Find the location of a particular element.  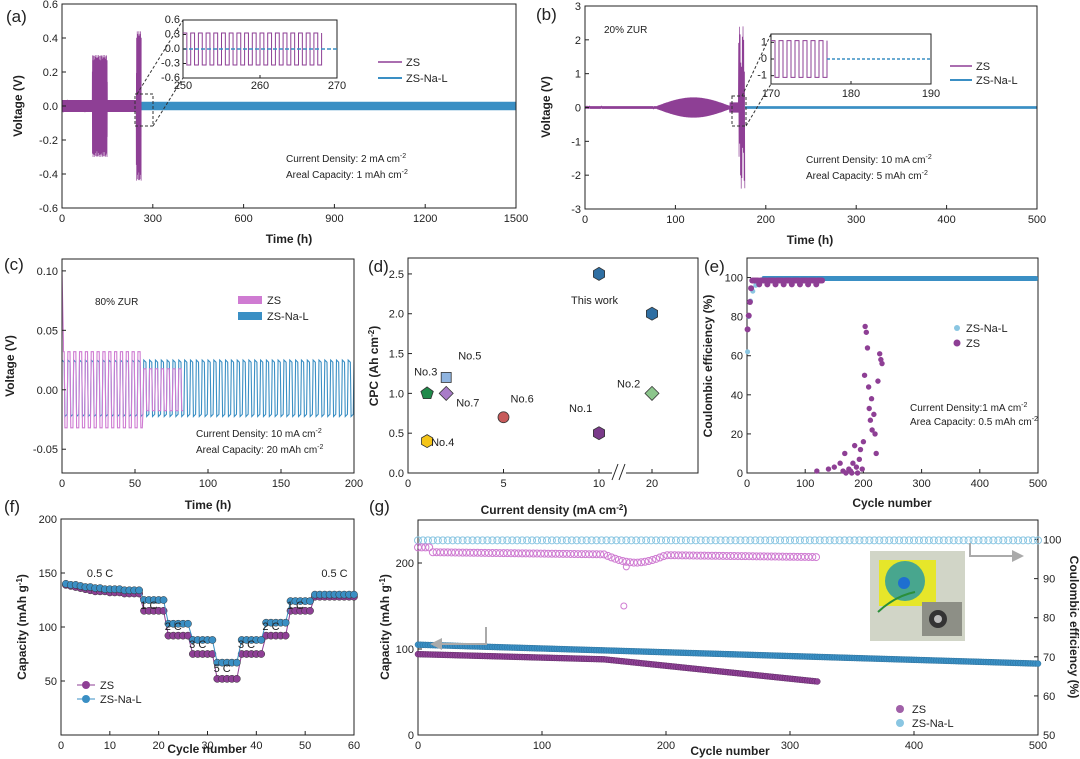

x-tick-label: 40 is located at coordinates (256, 746).